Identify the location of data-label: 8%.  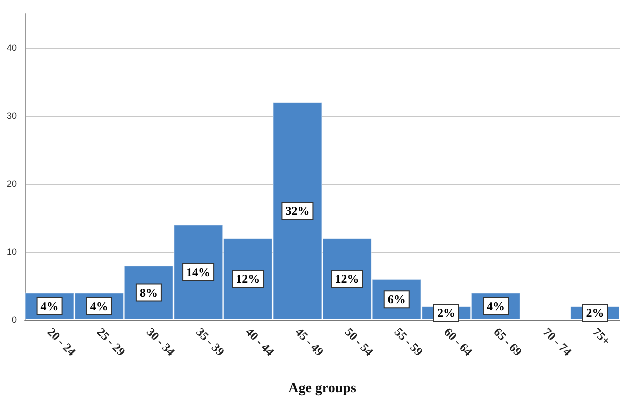
(149, 293).